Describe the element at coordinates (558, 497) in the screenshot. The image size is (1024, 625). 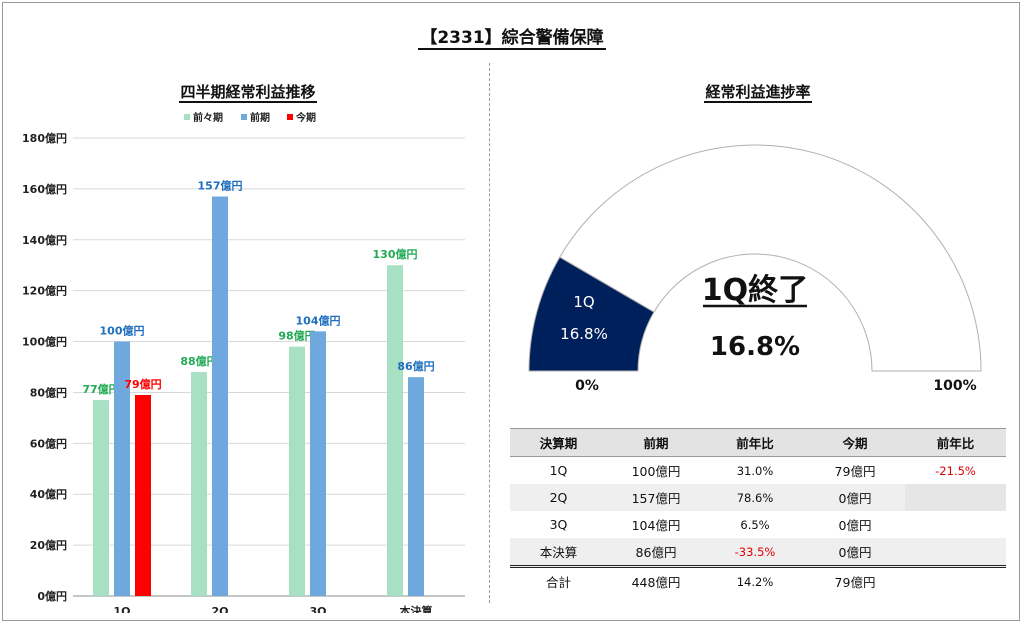
I see `table-cell: 2Q` at that location.